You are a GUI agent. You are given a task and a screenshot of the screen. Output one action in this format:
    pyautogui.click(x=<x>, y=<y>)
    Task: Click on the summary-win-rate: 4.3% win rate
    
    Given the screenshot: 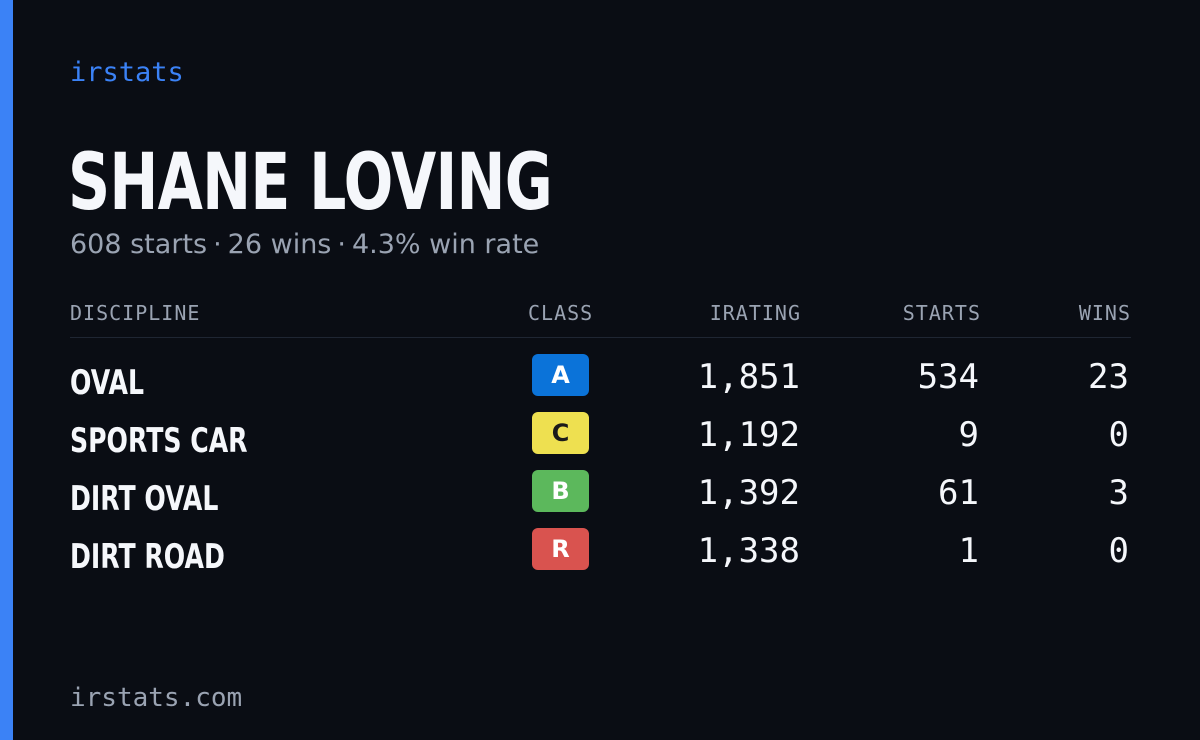 What is the action you would take?
    pyautogui.click(x=445, y=244)
    